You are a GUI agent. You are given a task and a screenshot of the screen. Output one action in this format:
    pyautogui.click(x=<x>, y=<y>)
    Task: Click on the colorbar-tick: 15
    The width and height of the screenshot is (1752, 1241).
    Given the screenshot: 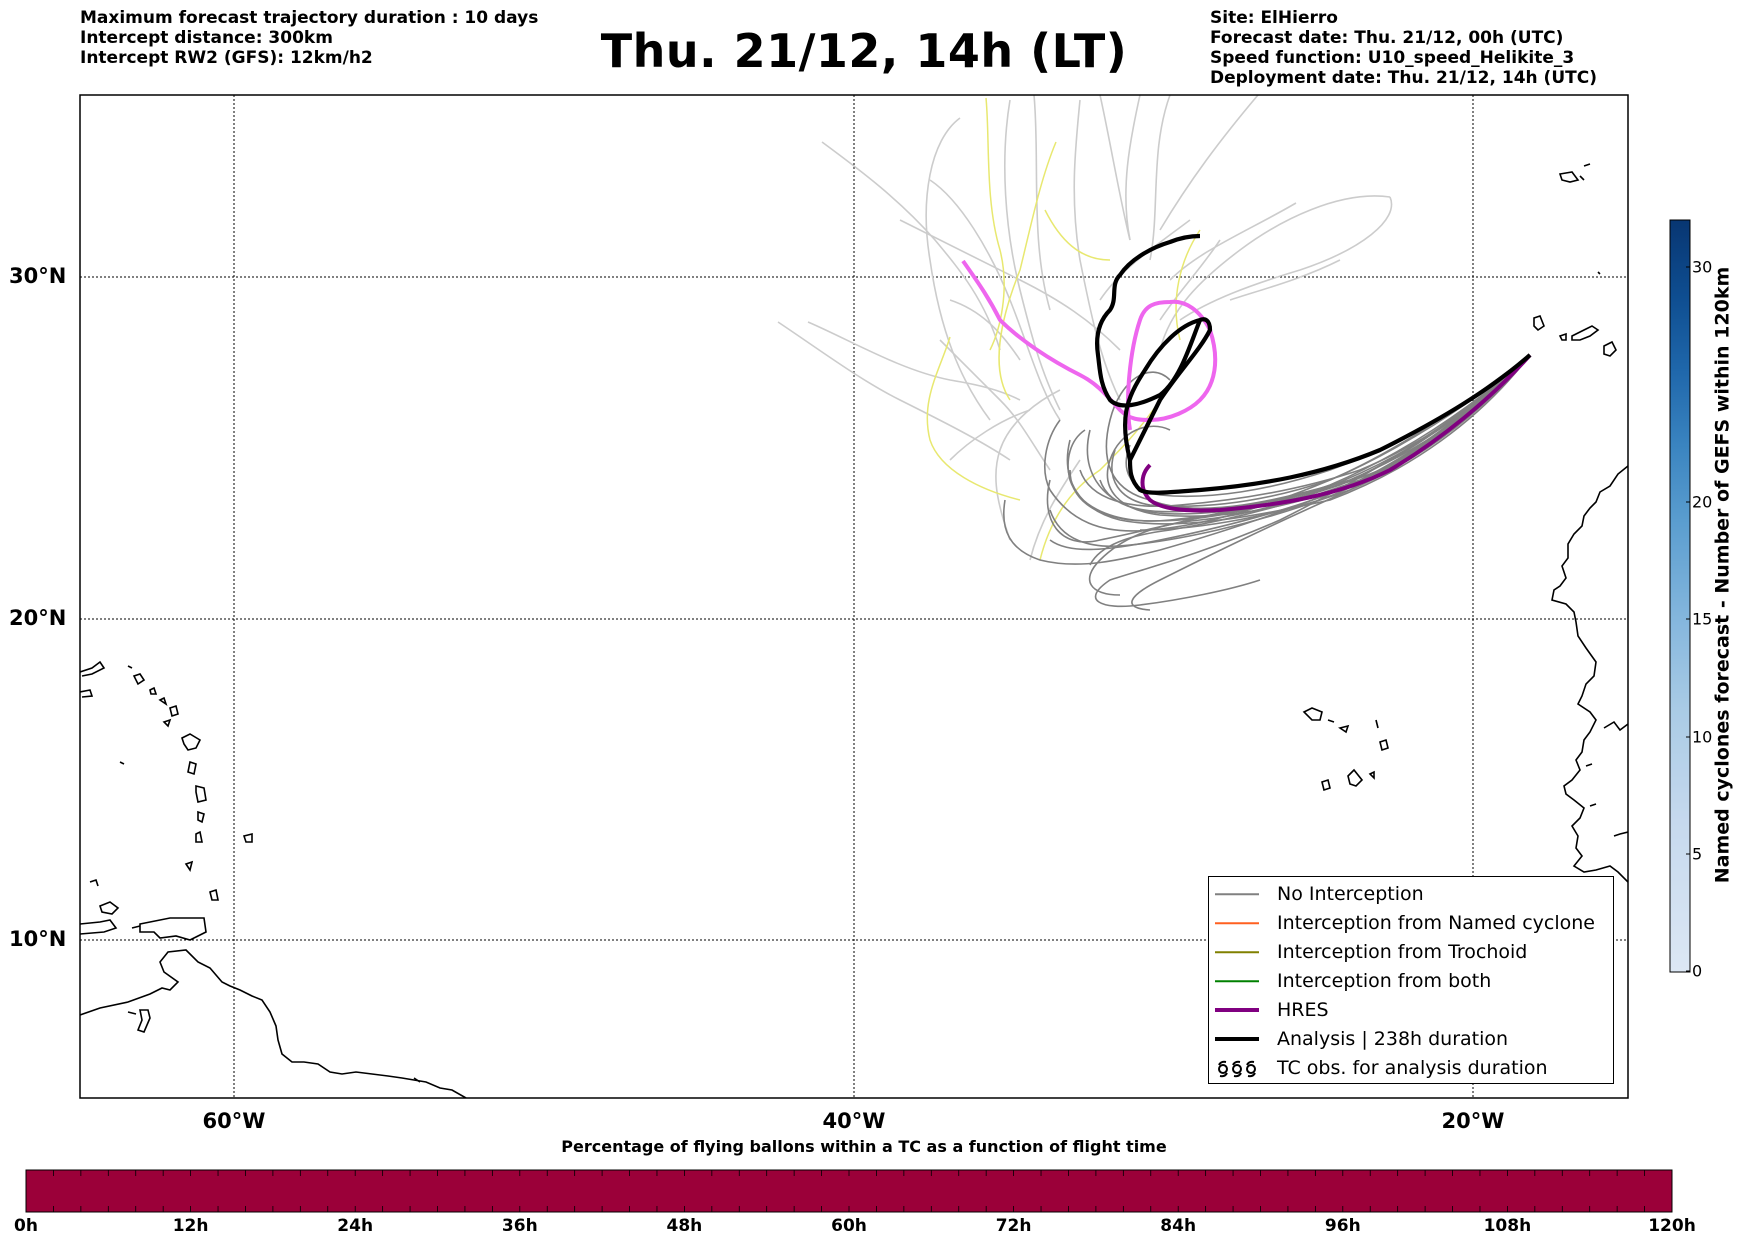 What is the action you would take?
    pyautogui.click(x=1702, y=619)
    